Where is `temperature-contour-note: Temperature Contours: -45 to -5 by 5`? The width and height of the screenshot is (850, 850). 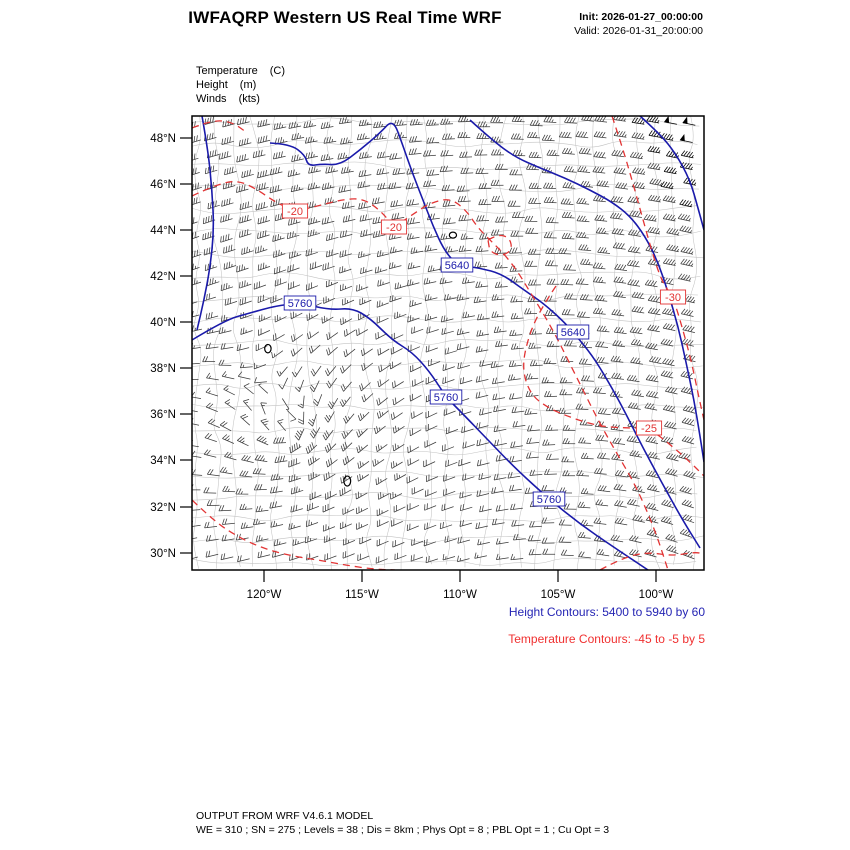
temperature-contour-note: Temperature Contours: -45 to -5 by 5 is located at coordinates (606, 639).